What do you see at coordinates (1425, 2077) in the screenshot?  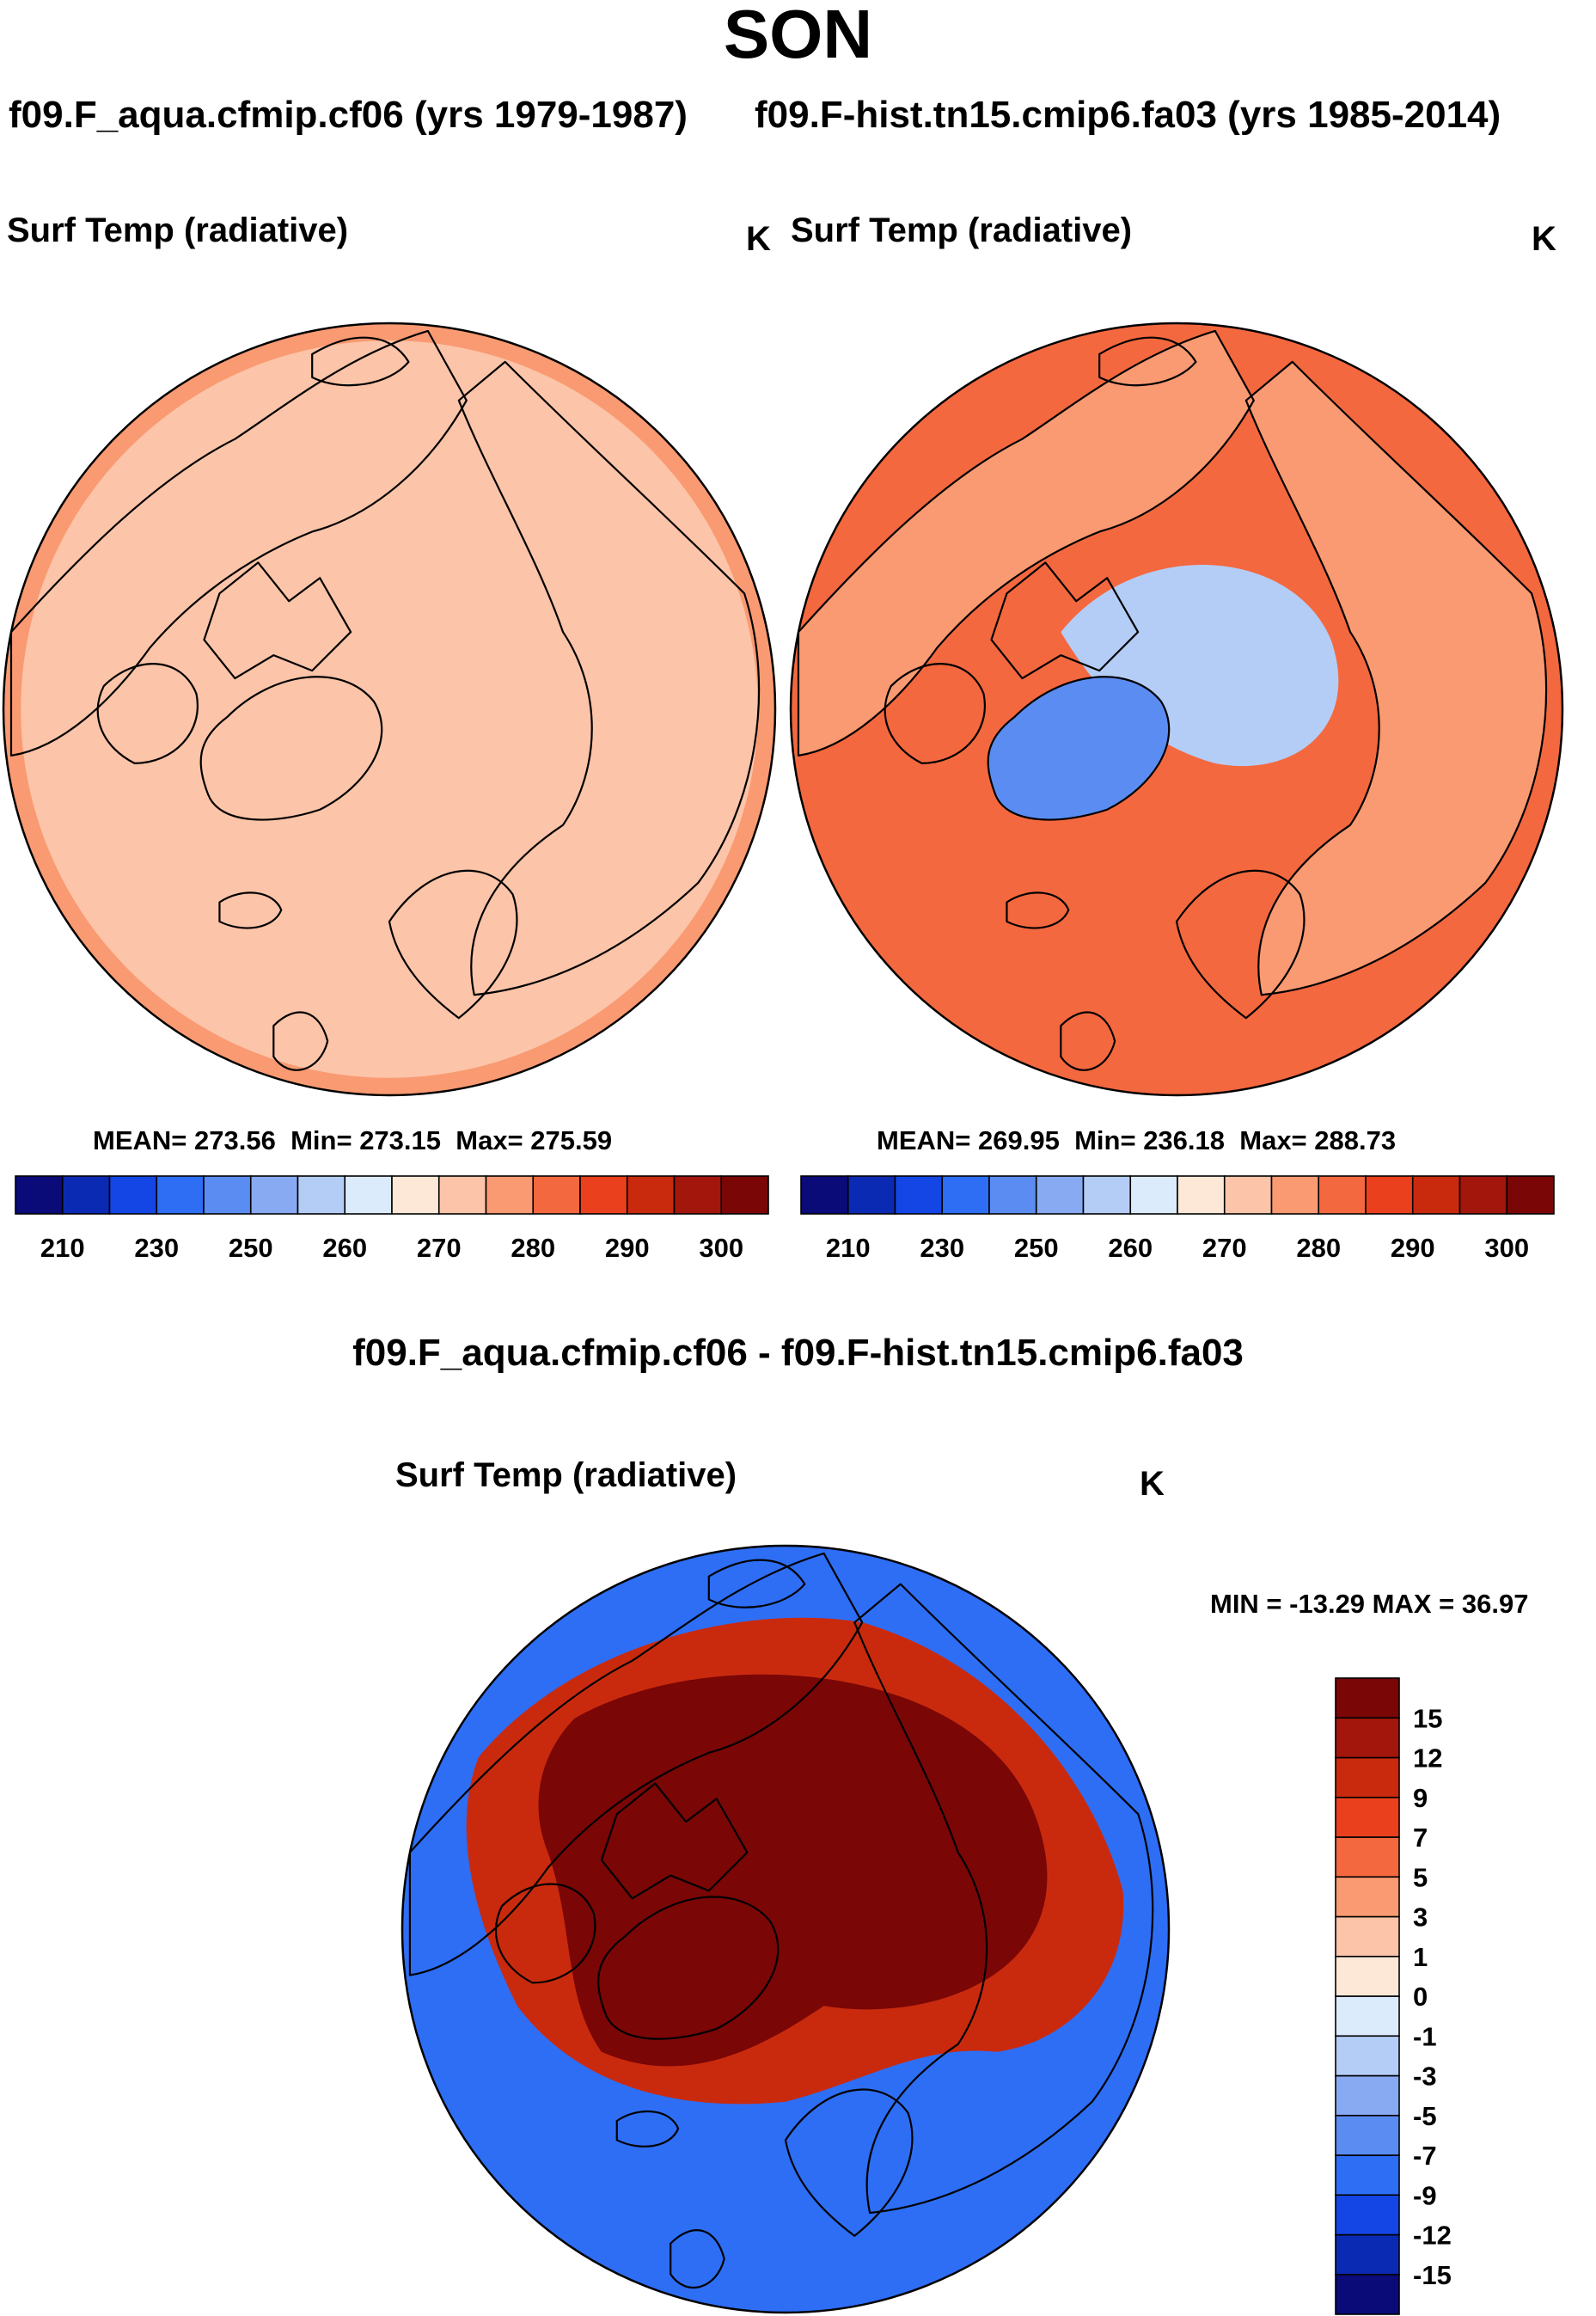 I see `diff-colorbar-tick-label: -3` at bounding box center [1425, 2077].